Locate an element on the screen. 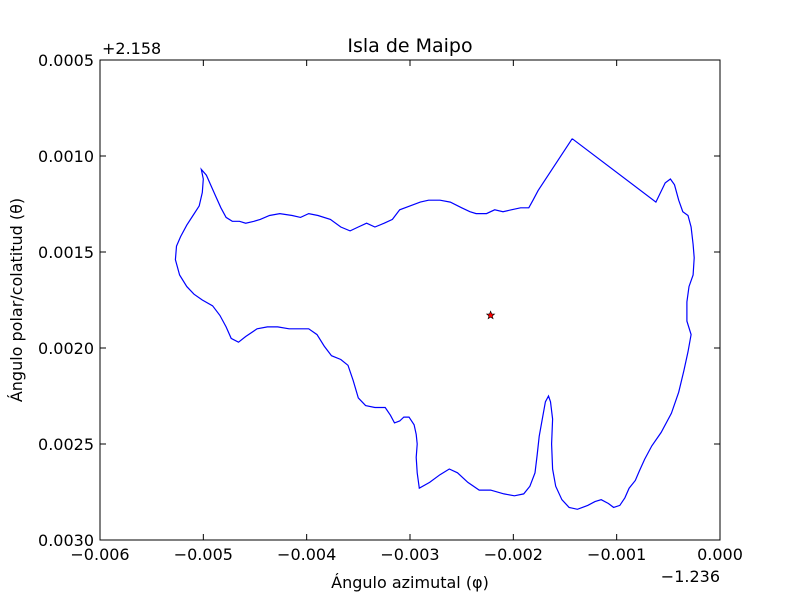 This screenshot has height=600, width=800. y-tick-label: 0.0005 is located at coordinates (66, 60).